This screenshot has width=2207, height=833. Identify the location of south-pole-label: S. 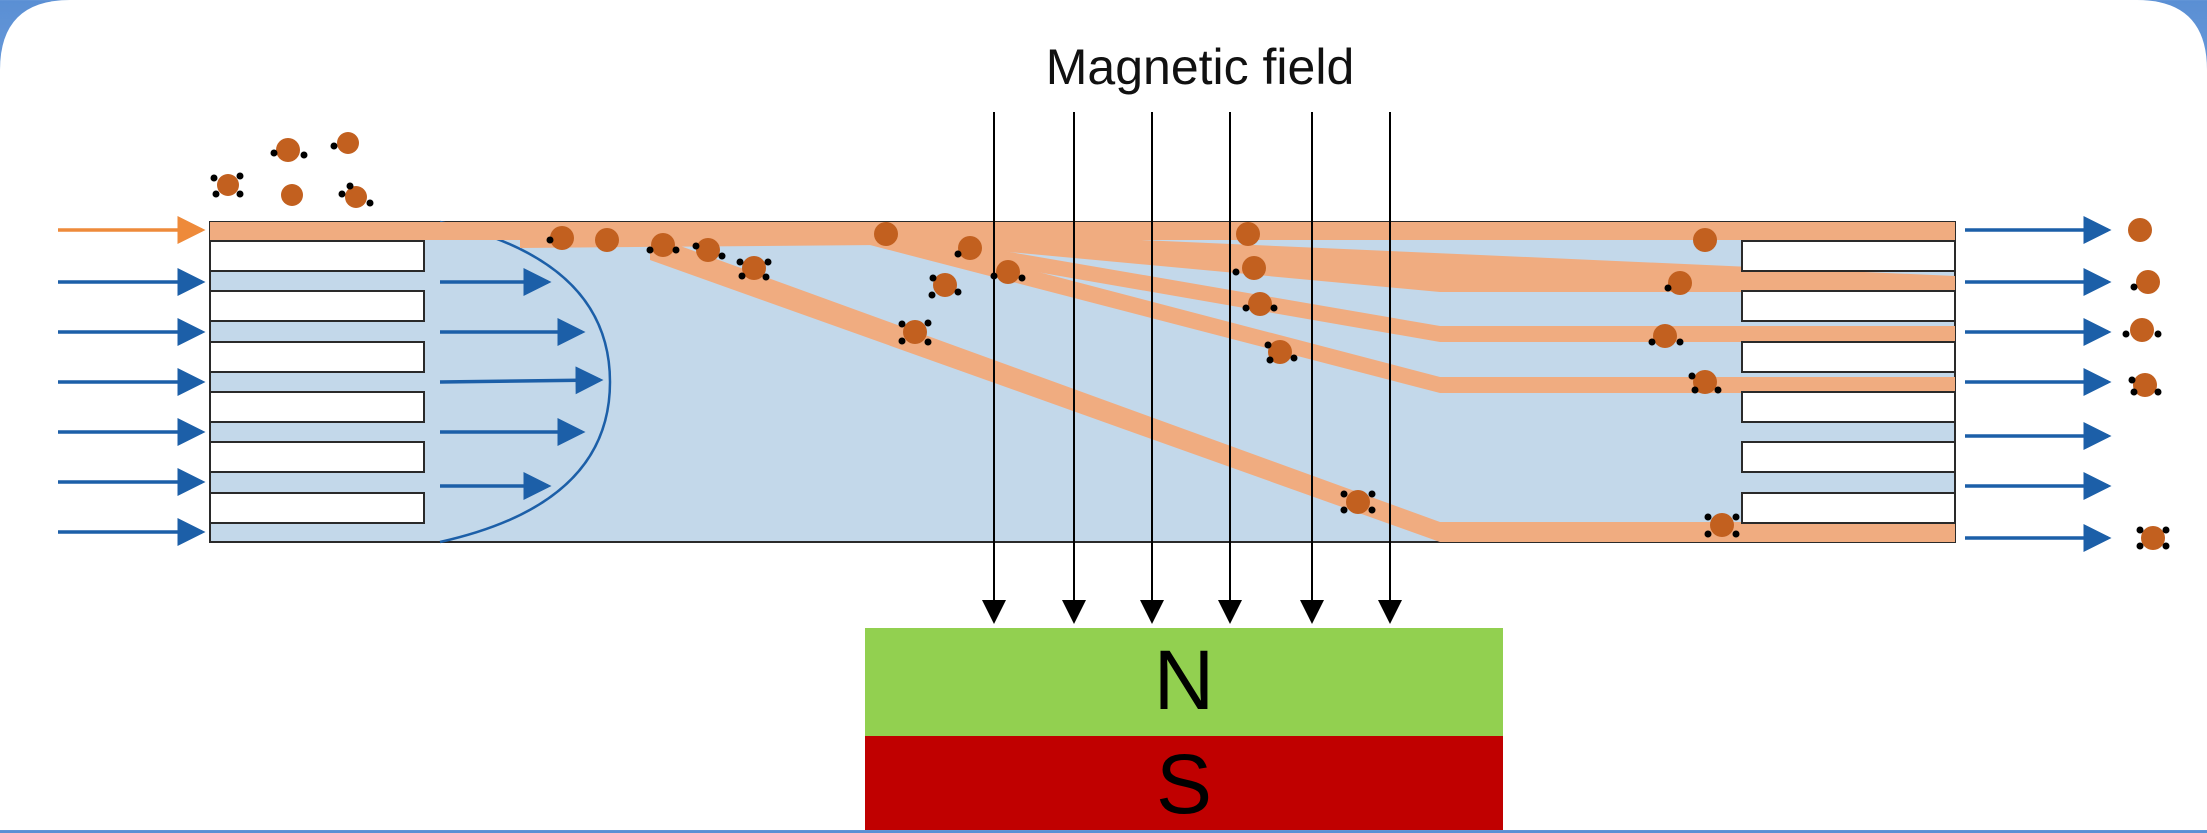
(1184, 784).